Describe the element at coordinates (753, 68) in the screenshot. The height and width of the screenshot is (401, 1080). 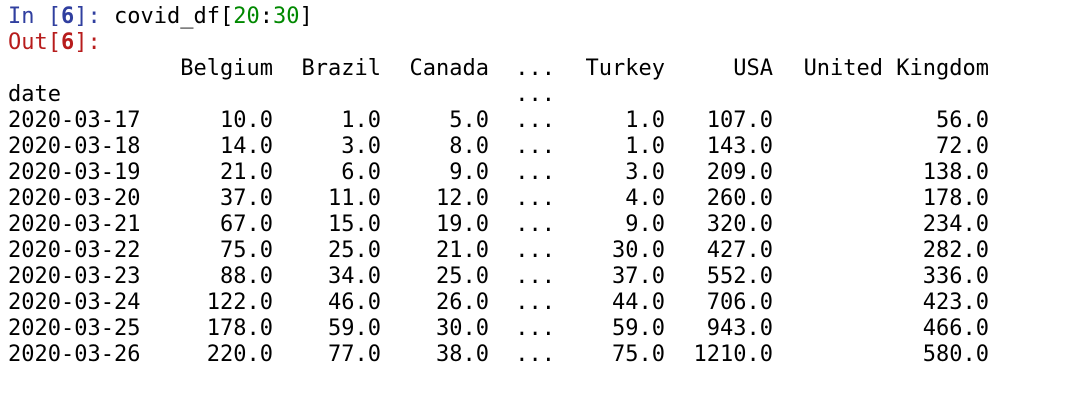
I see `column-header-usa: USA` at that location.